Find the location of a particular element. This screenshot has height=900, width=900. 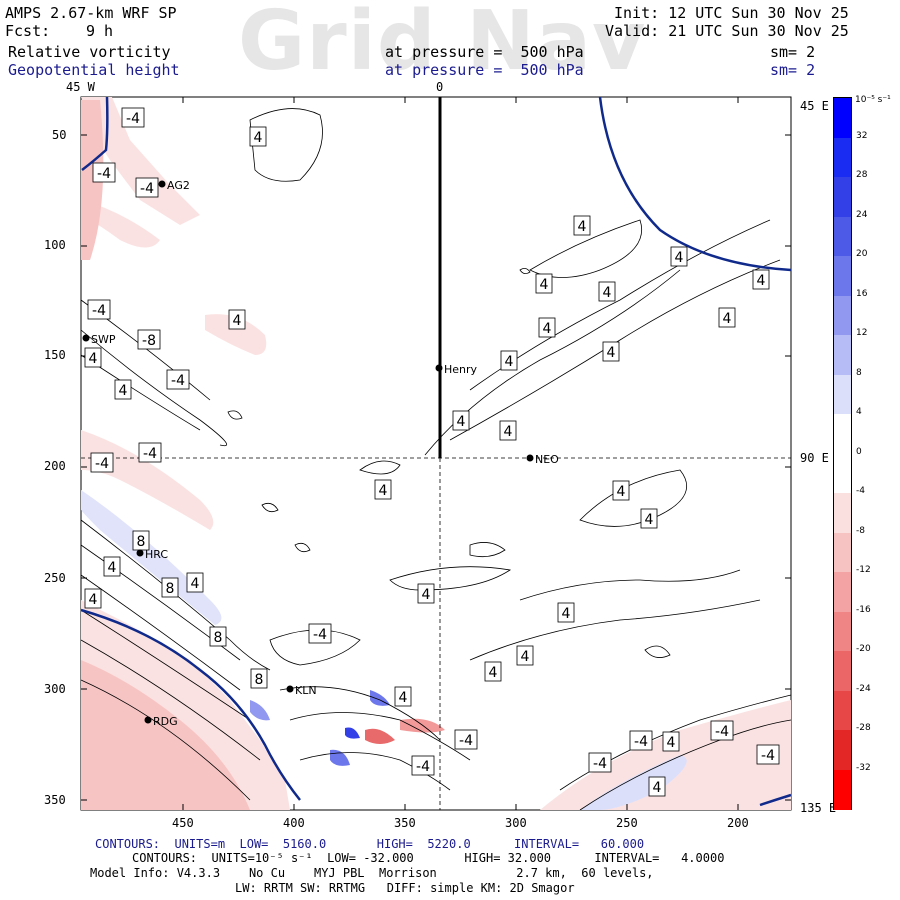

station-marker: HRC is located at coordinates (152, 554).